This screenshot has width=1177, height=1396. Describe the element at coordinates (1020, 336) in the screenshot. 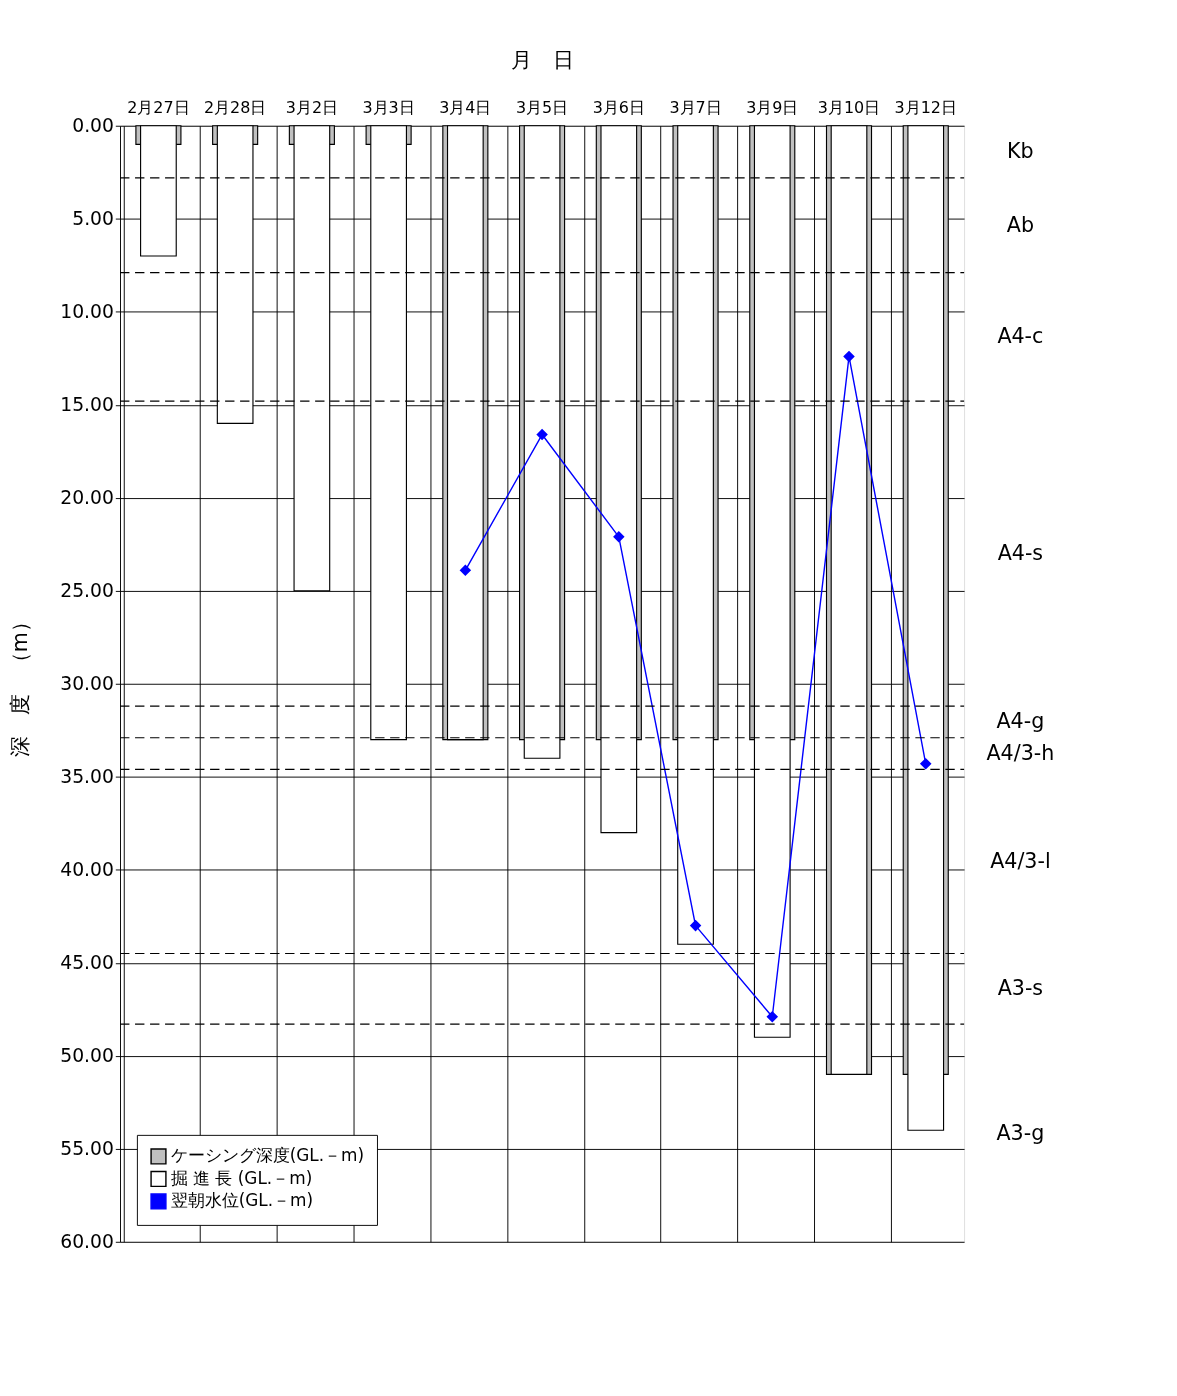

I see `text: A4-c` at that location.